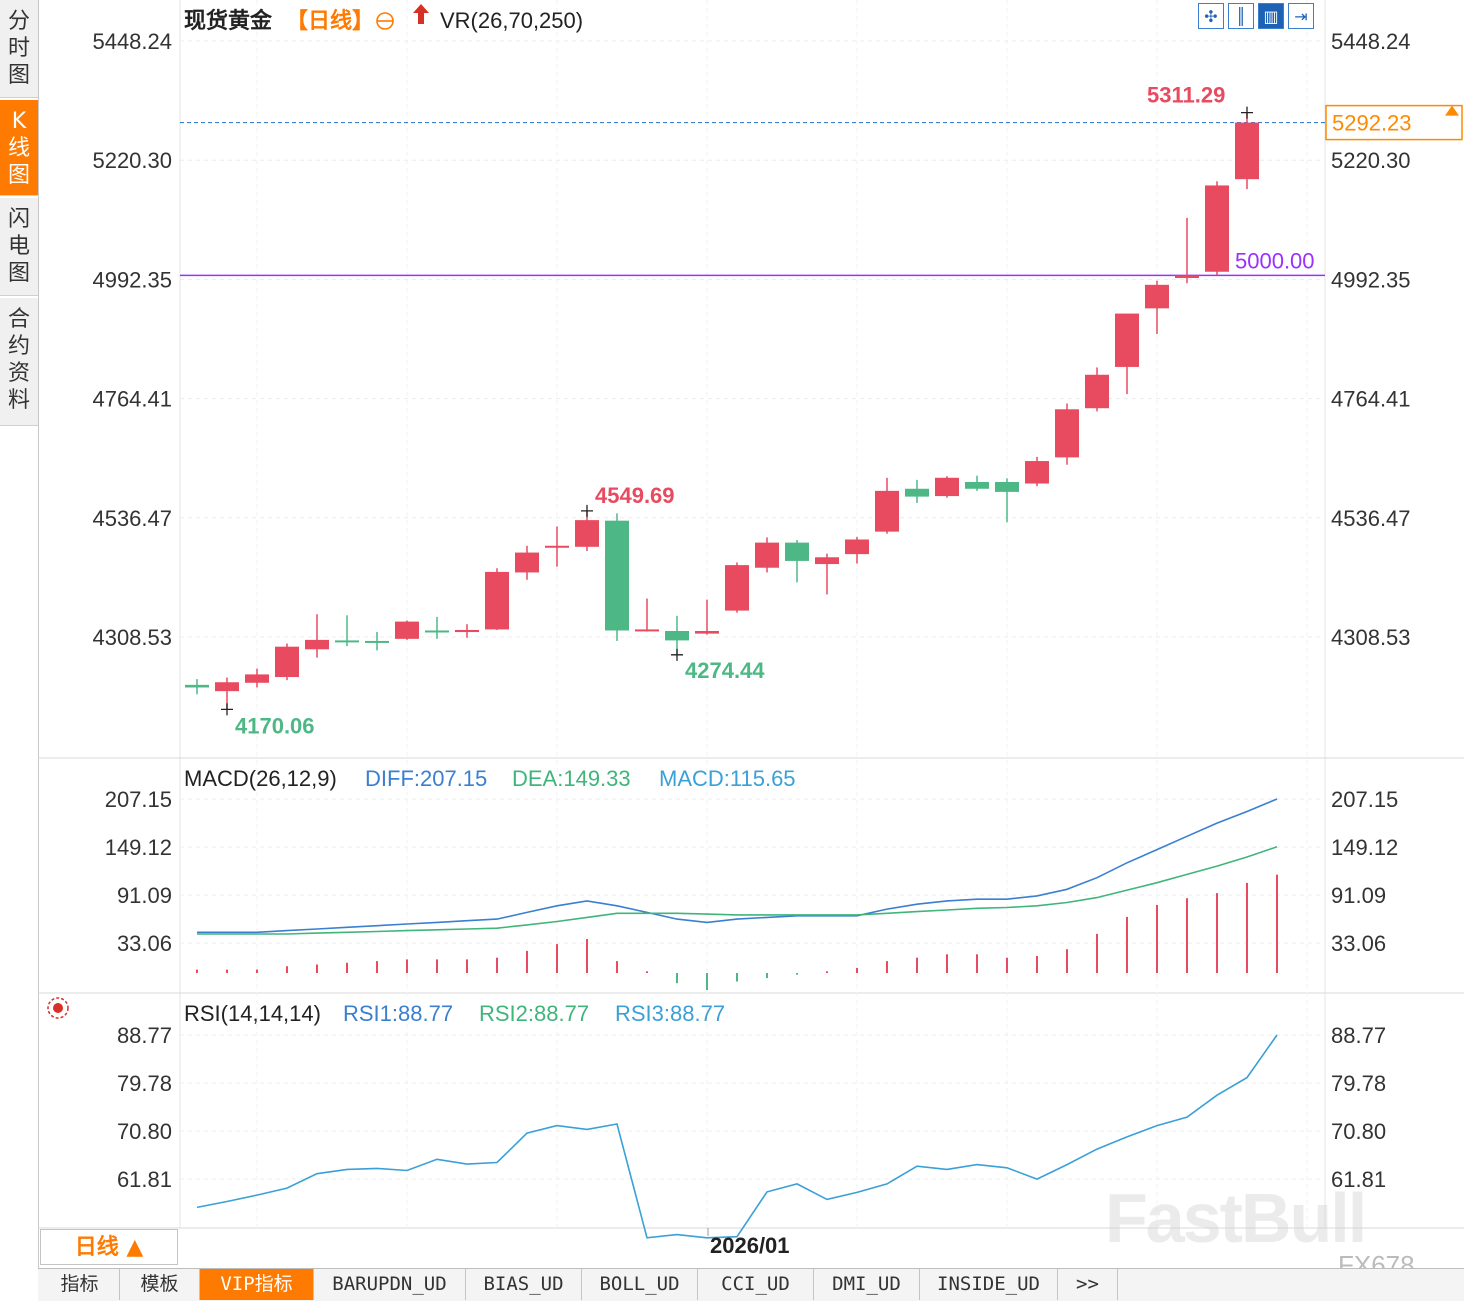 Image resolution: width=1464 pixels, height=1301 pixels. I want to click on macd-tick-left: 33.06, so click(144, 943).